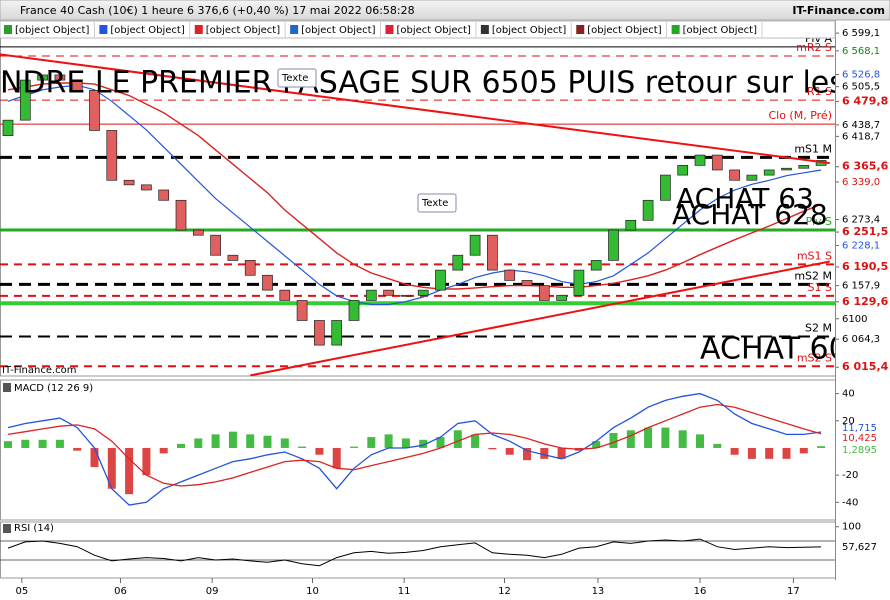  Describe the element at coordinates (750, 214) in the screenshot. I see `annotation: ACHAT 628` at that location.